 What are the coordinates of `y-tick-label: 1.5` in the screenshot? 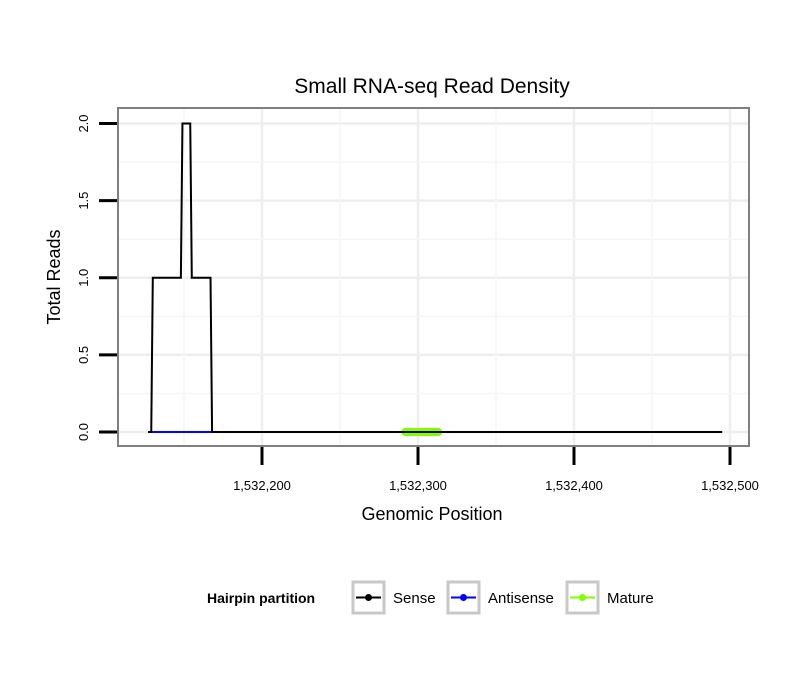 It's located at (83, 201).